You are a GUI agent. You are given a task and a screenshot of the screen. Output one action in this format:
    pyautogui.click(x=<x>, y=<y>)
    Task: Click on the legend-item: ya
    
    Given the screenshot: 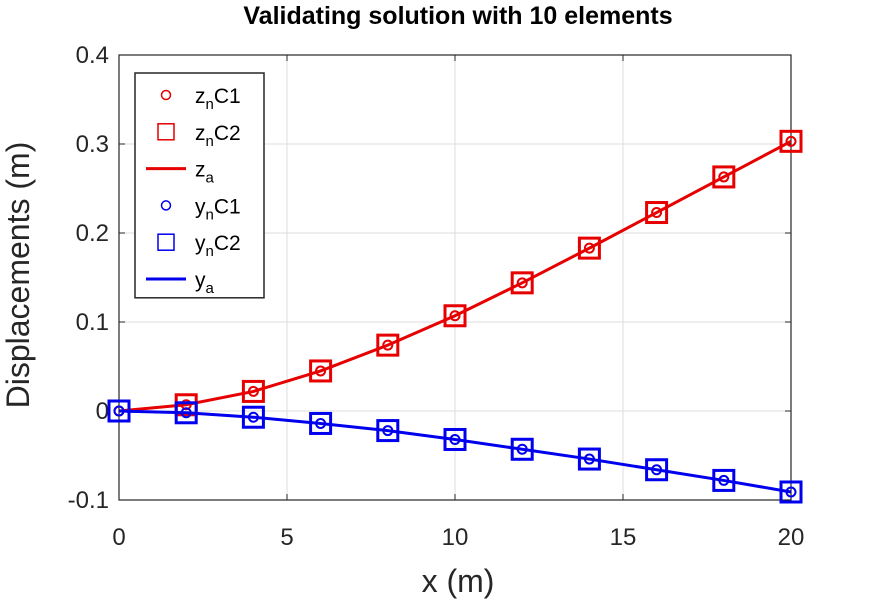 What is the action you would take?
    pyautogui.click(x=180, y=283)
    